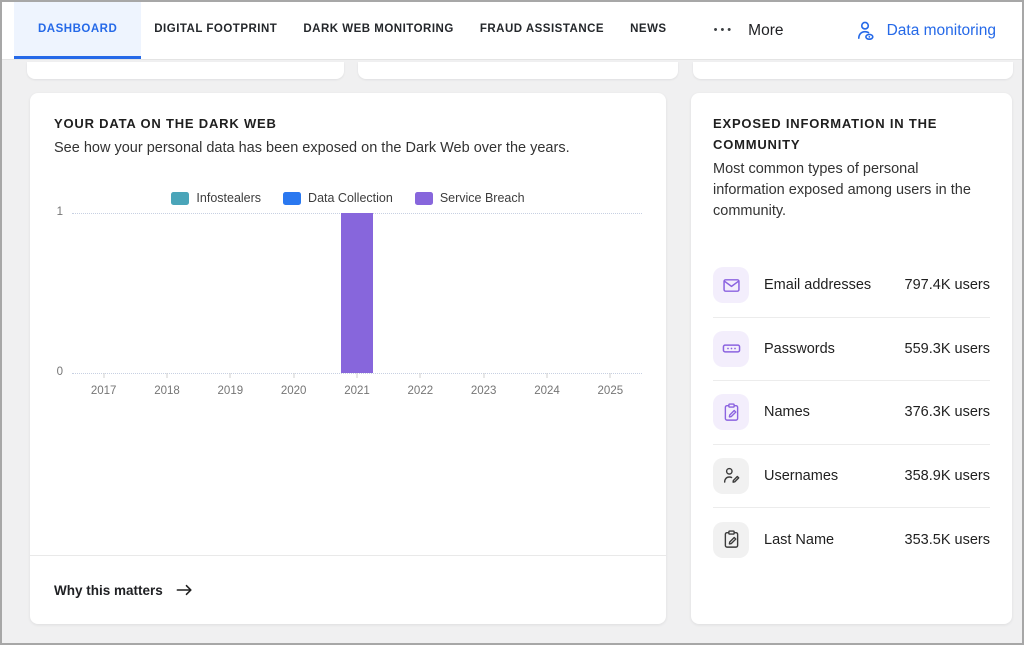 Image resolution: width=1024 pixels, height=645 pixels. What do you see at coordinates (165, 123) in the screenshot?
I see `card-title: YOUR DATA ON THE DARK WEB` at bounding box center [165, 123].